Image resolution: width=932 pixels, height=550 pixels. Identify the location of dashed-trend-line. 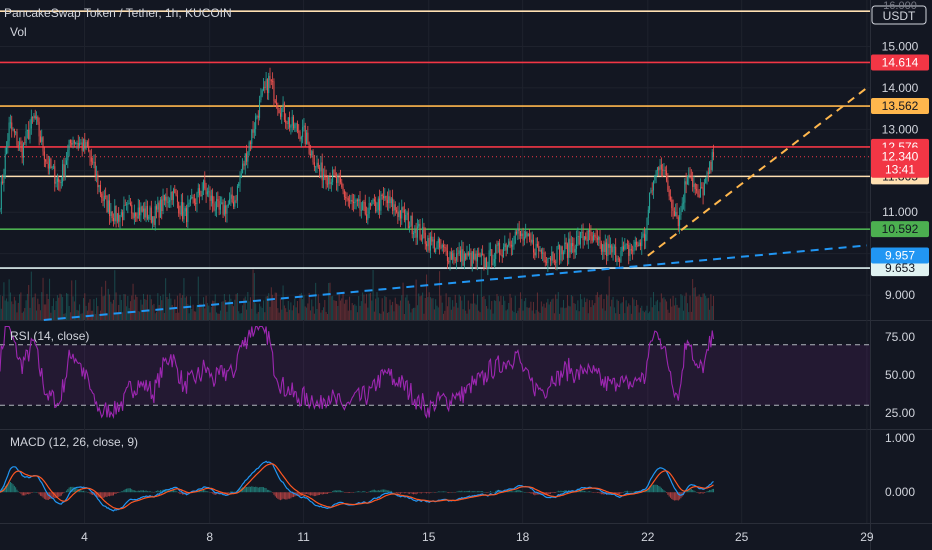
(455, 282).